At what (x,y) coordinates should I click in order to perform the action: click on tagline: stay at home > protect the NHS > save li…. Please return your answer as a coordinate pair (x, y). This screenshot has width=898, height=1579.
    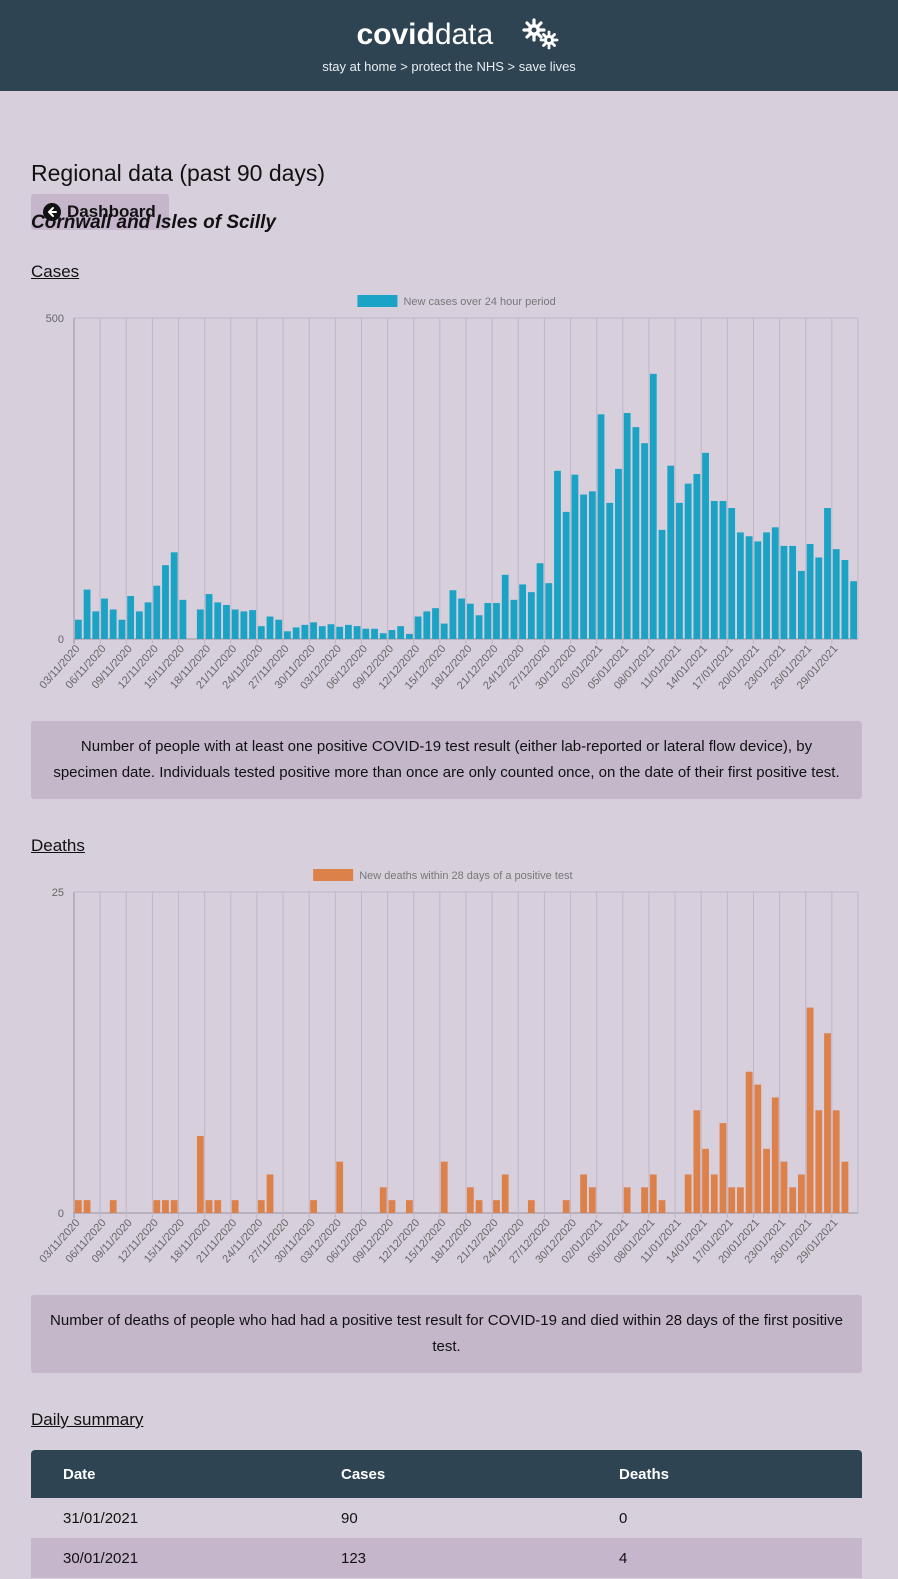
    Looking at the image, I should click on (449, 66).